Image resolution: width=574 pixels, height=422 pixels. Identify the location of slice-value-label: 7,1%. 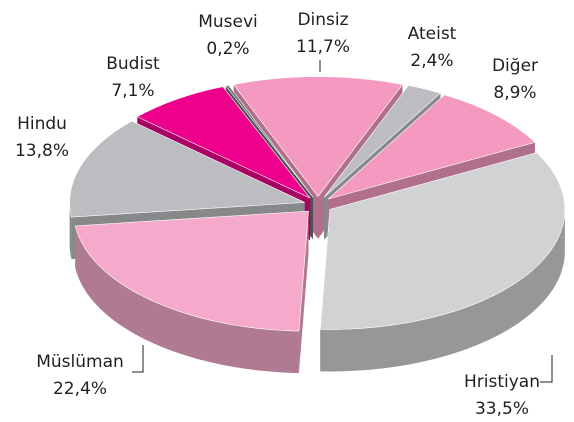
(132, 91).